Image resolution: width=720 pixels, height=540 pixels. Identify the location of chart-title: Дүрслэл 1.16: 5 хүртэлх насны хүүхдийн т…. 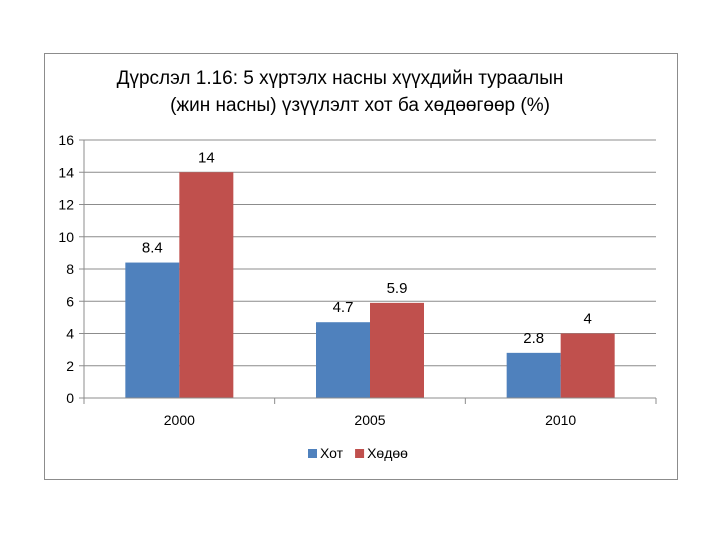
(340, 78).